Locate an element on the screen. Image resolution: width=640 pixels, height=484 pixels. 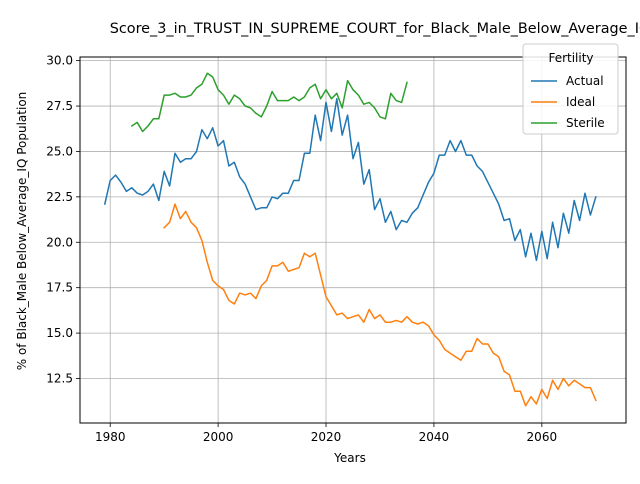
x-tick-label: 2020 is located at coordinates (326, 437).